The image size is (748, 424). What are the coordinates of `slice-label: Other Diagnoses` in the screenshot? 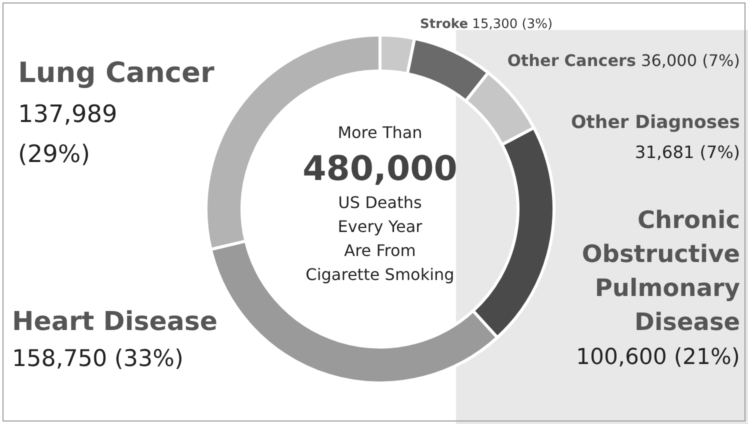 It's located at (655, 122).